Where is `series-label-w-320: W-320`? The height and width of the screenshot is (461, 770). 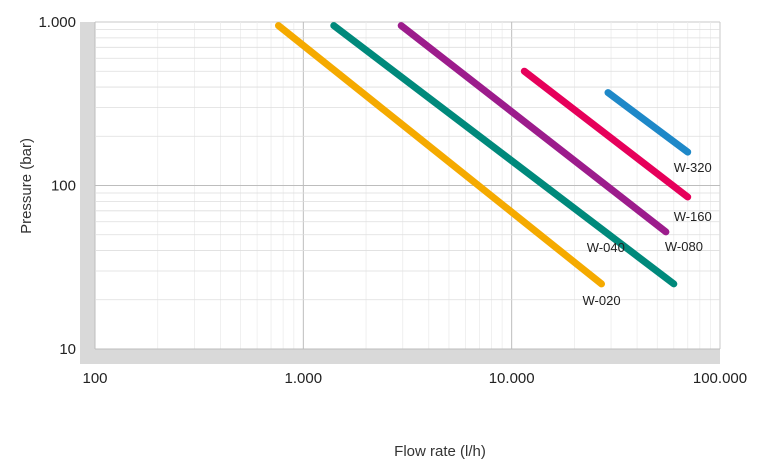
series-label-w-320: W-320 is located at coordinates (693, 167).